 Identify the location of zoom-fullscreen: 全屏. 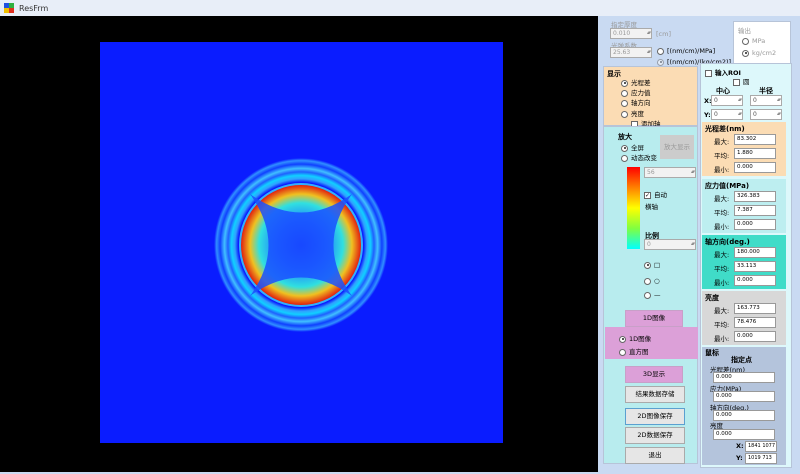
(632, 147).